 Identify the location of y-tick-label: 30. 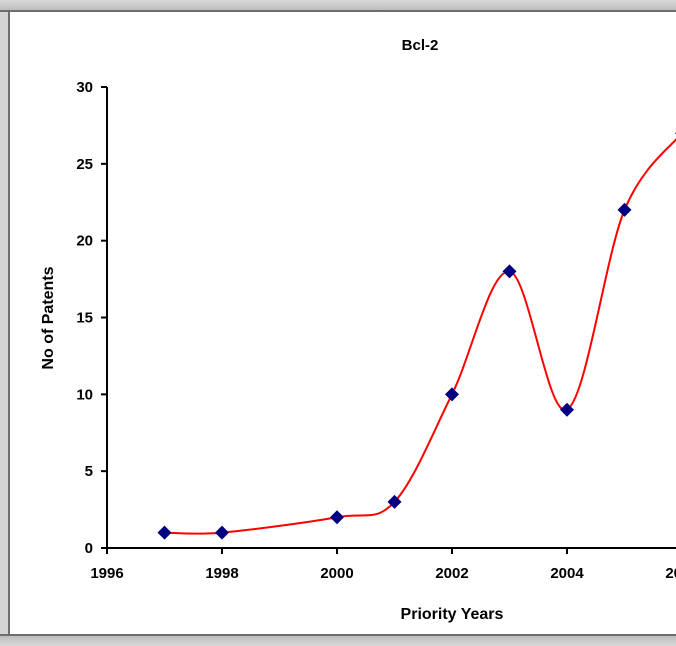
(84, 87).